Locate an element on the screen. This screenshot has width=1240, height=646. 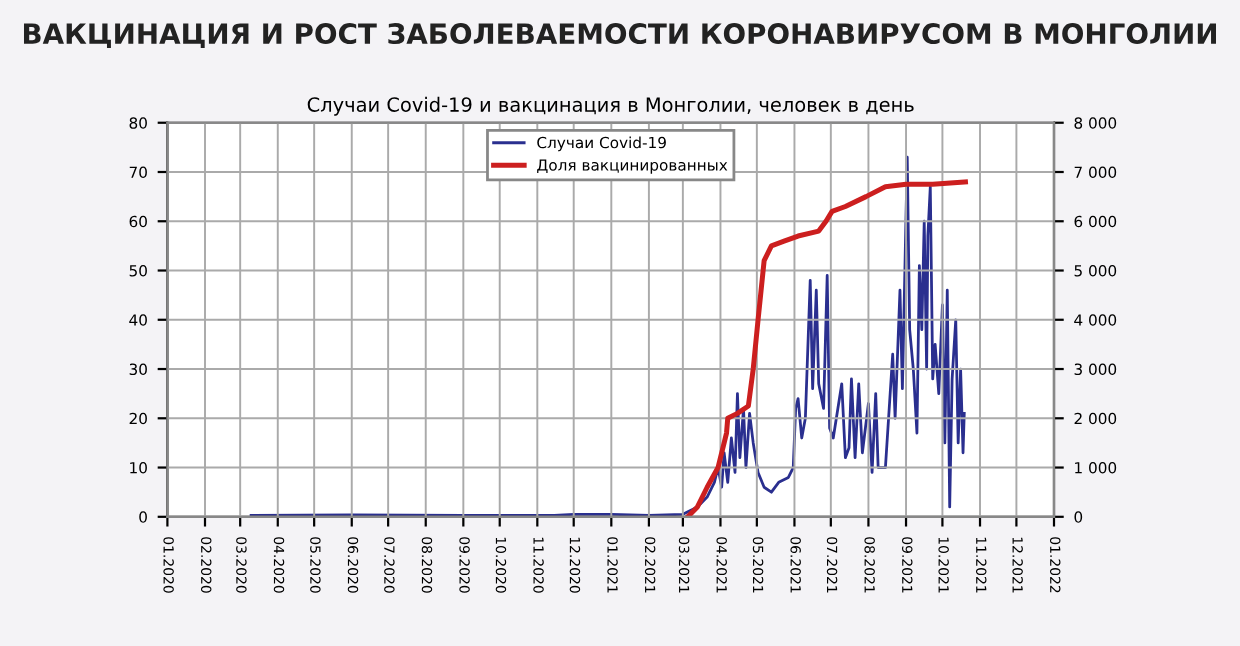
chart-title: ВАКЦИНАЦИЯ И РОСТ ЗАБОЛЕВАЕМОСТИ КОРОНАВИРУСОМ В МОНГОЛИИ is located at coordinates (620, 36).